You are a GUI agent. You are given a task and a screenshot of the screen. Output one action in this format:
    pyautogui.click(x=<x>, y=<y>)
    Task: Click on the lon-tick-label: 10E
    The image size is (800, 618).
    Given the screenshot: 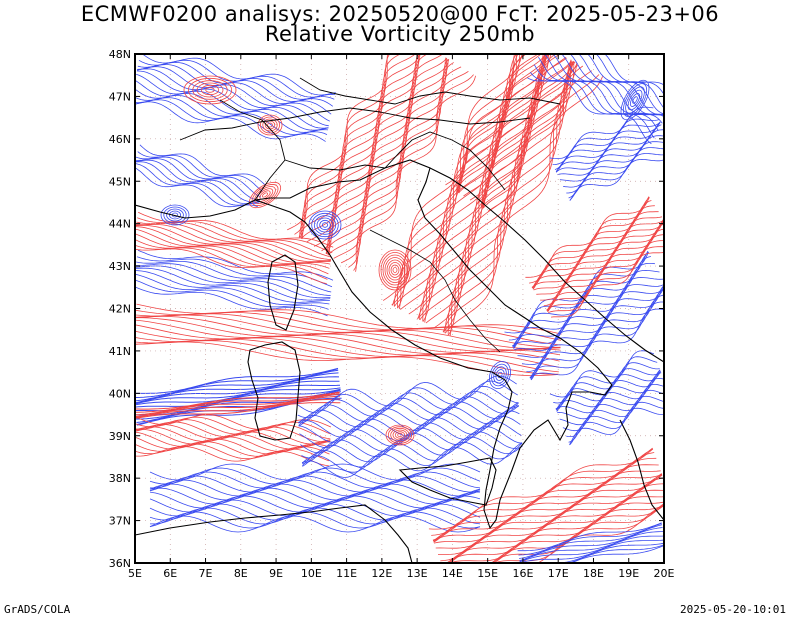 What is the action you would take?
    pyautogui.click(x=311, y=573)
    